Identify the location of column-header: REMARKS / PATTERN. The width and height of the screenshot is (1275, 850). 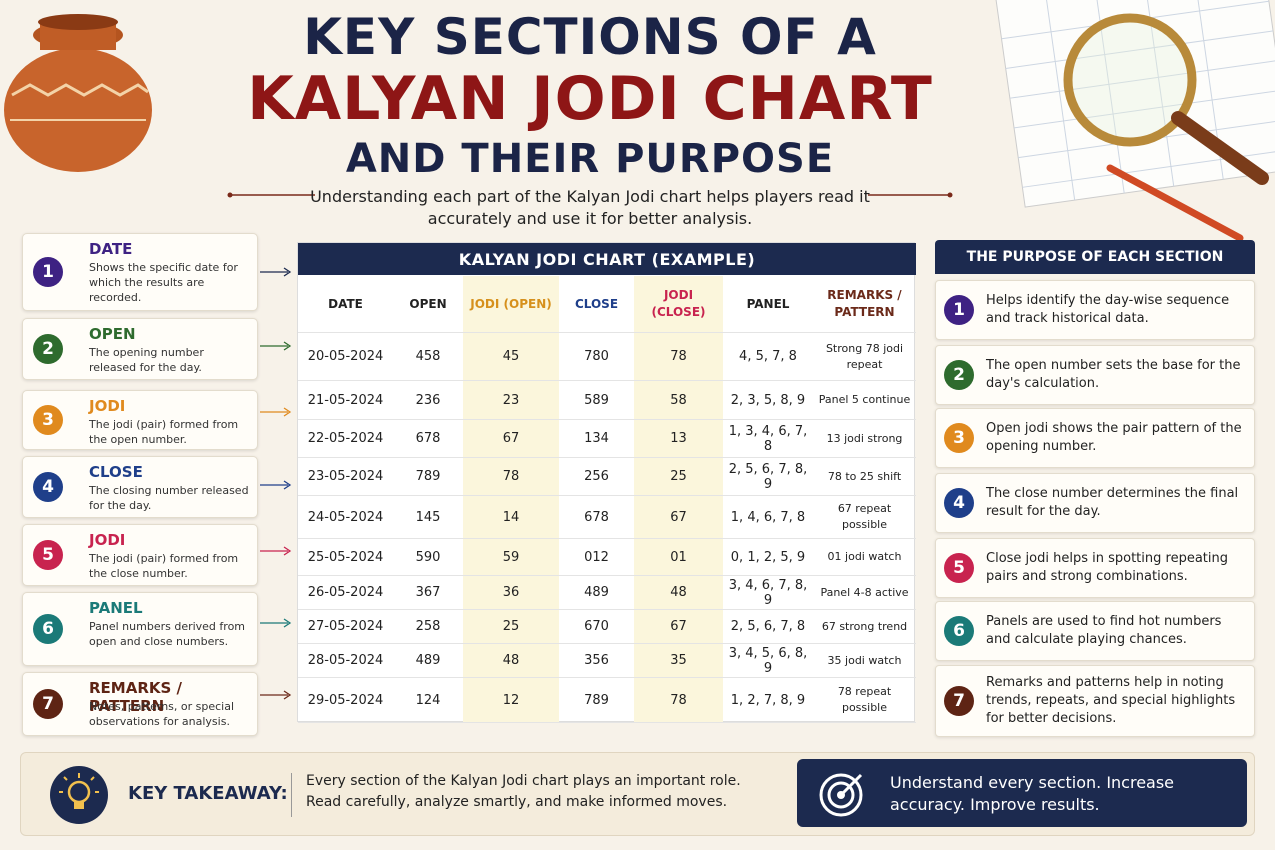
(864, 304).